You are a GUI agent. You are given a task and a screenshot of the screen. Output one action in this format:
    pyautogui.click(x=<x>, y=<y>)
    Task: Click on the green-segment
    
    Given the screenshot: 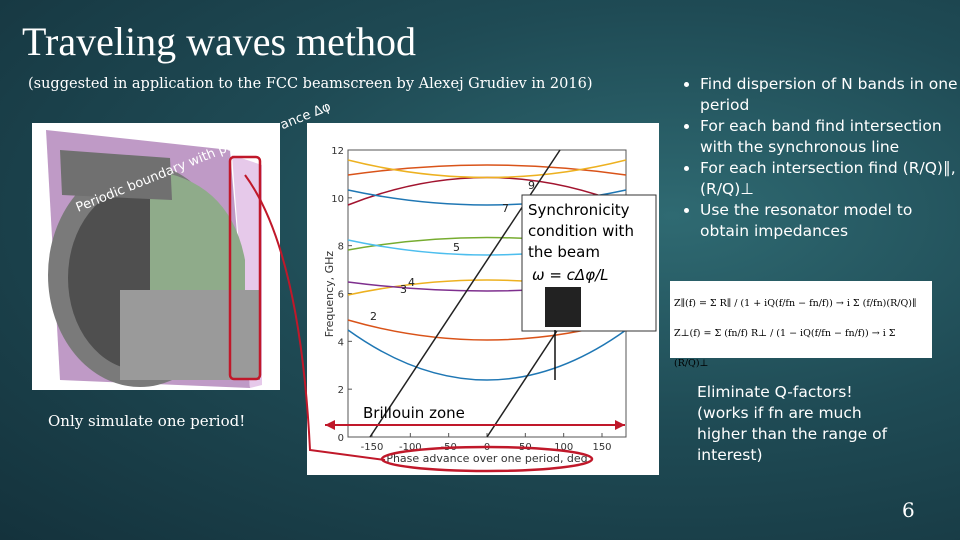 What is the action you would take?
    pyautogui.click(x=197, y=235)
    